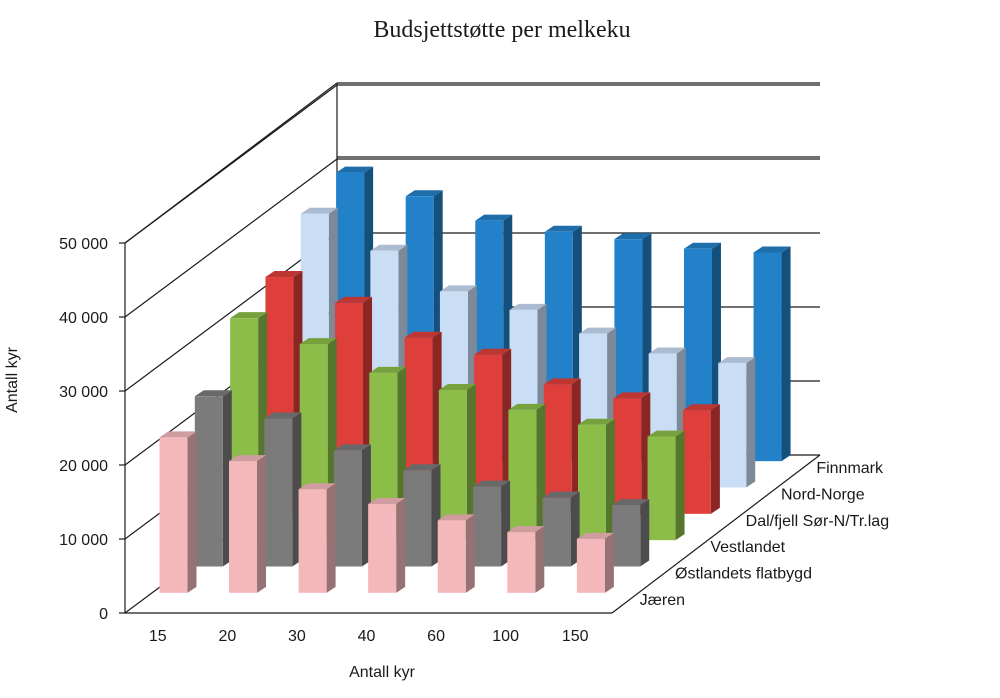 This screenshot has width=1000, height=698. I want to click on series-label: Finnmark, so click(850, 468).